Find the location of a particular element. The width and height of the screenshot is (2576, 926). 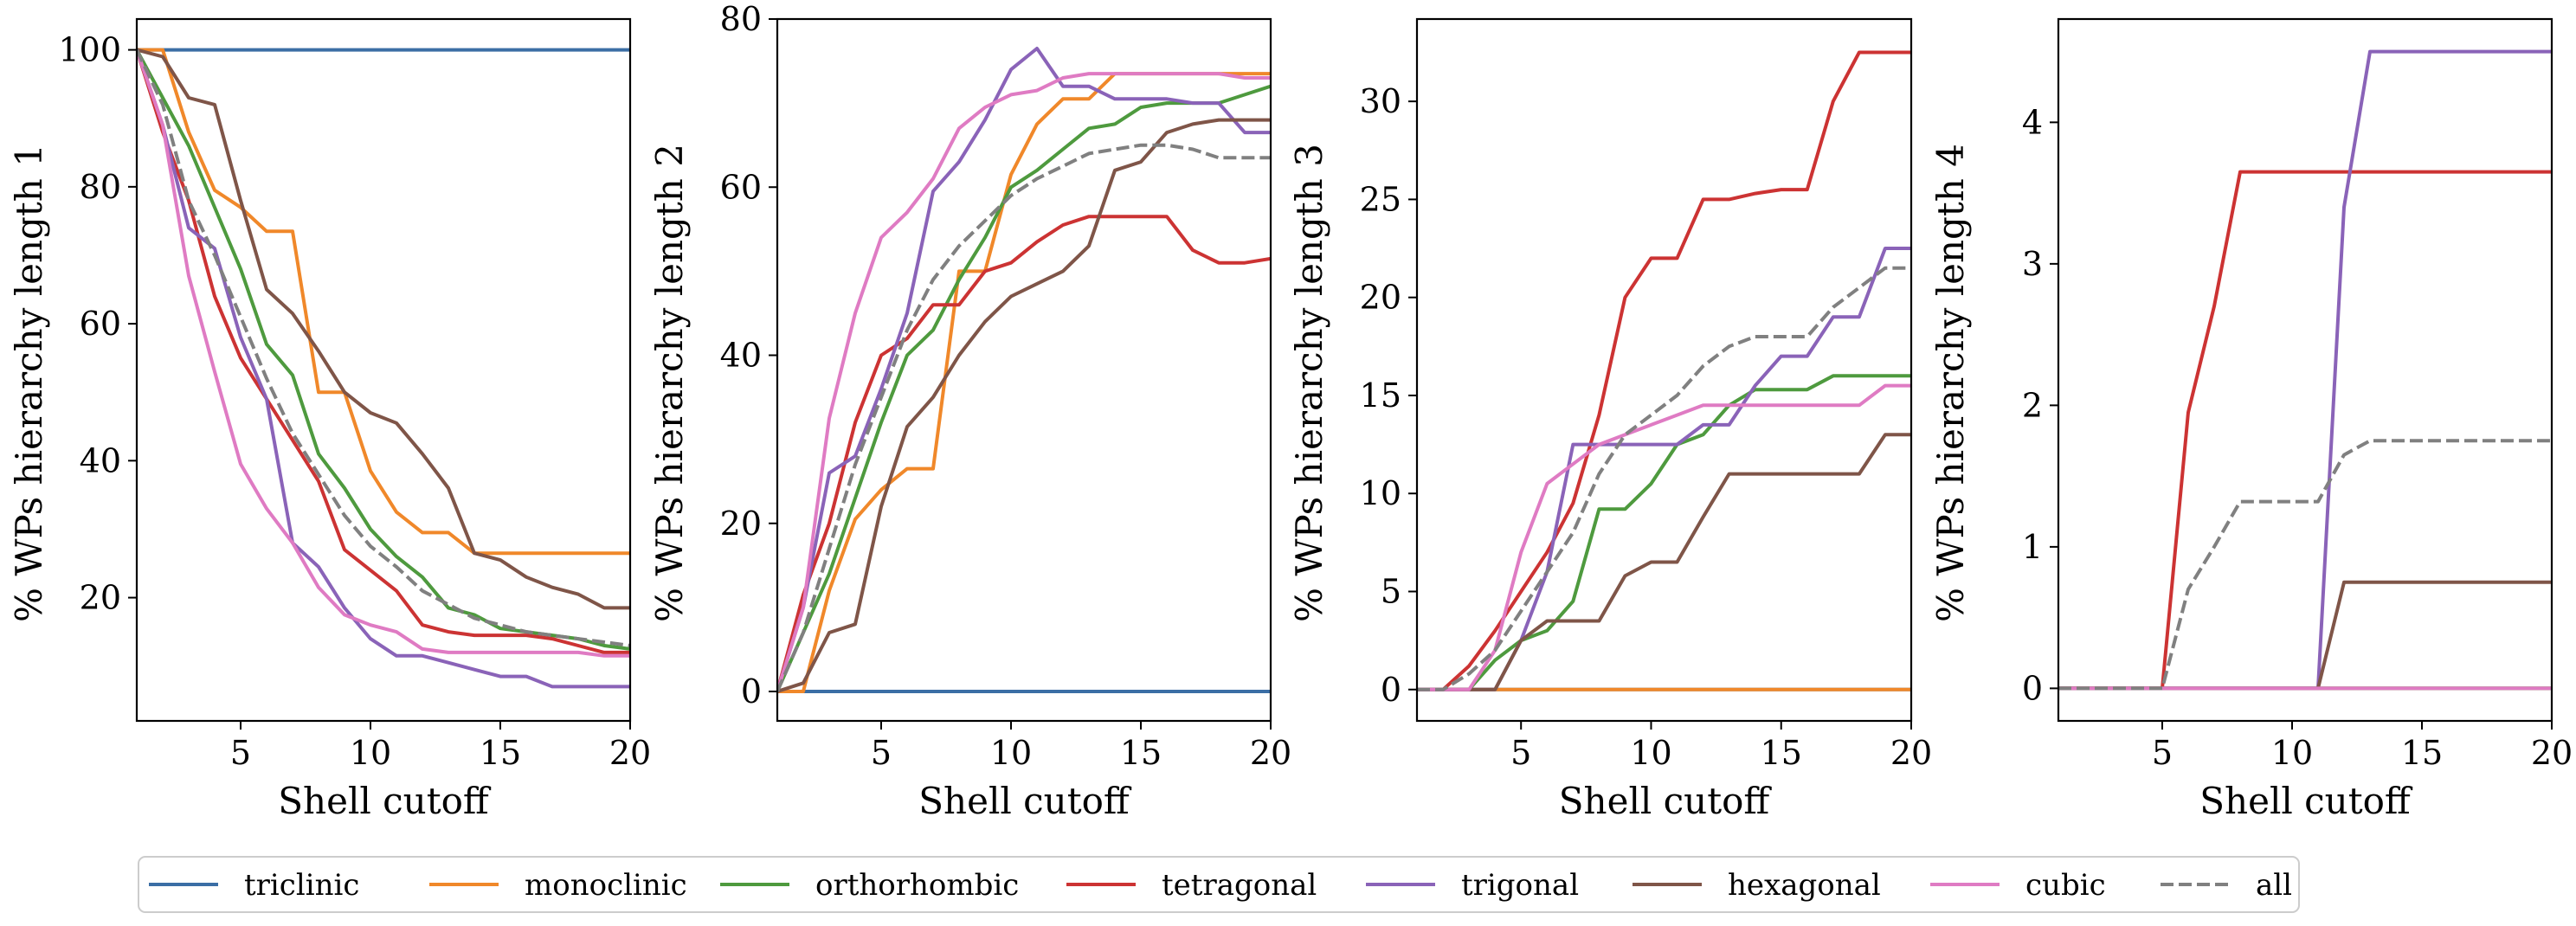

y-axis-label: % WPs hierarchy length 1 is located at coordinates (29, 383).